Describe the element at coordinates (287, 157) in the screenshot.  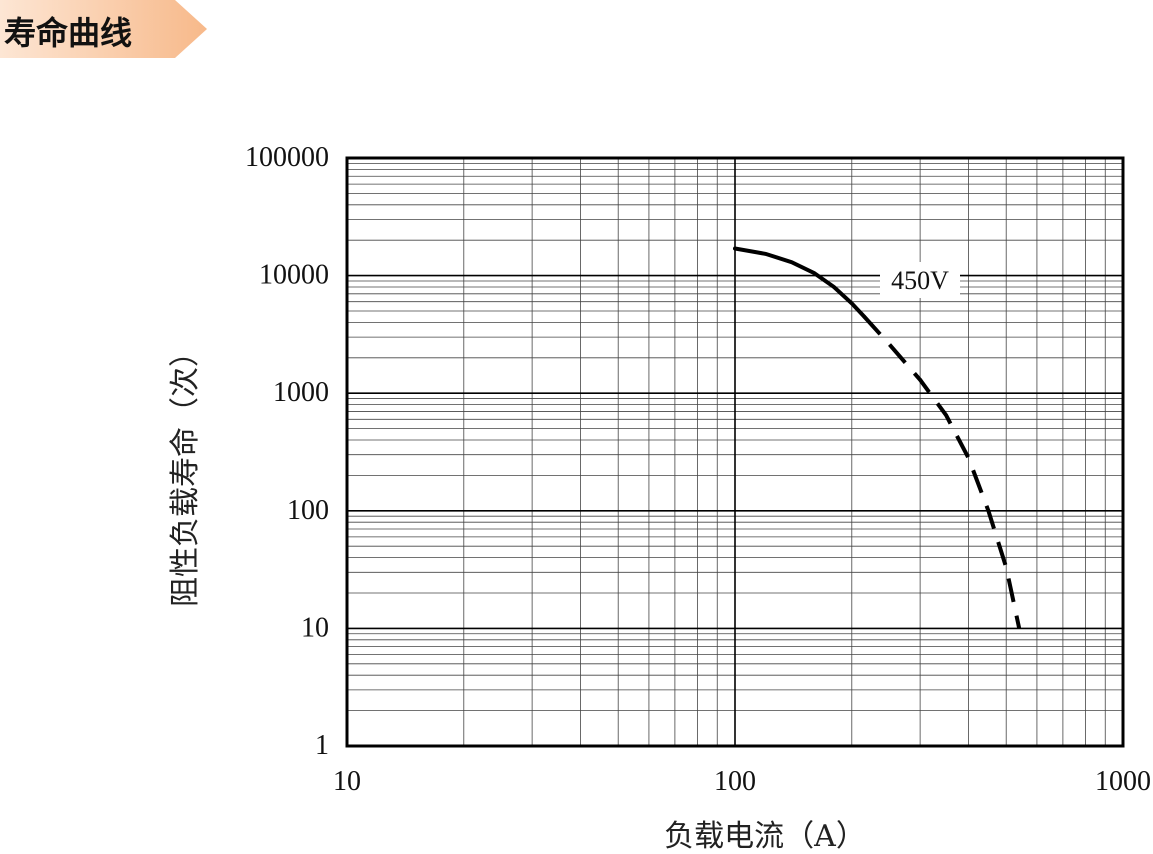
I see `y-tick-label: 100000` at that location.